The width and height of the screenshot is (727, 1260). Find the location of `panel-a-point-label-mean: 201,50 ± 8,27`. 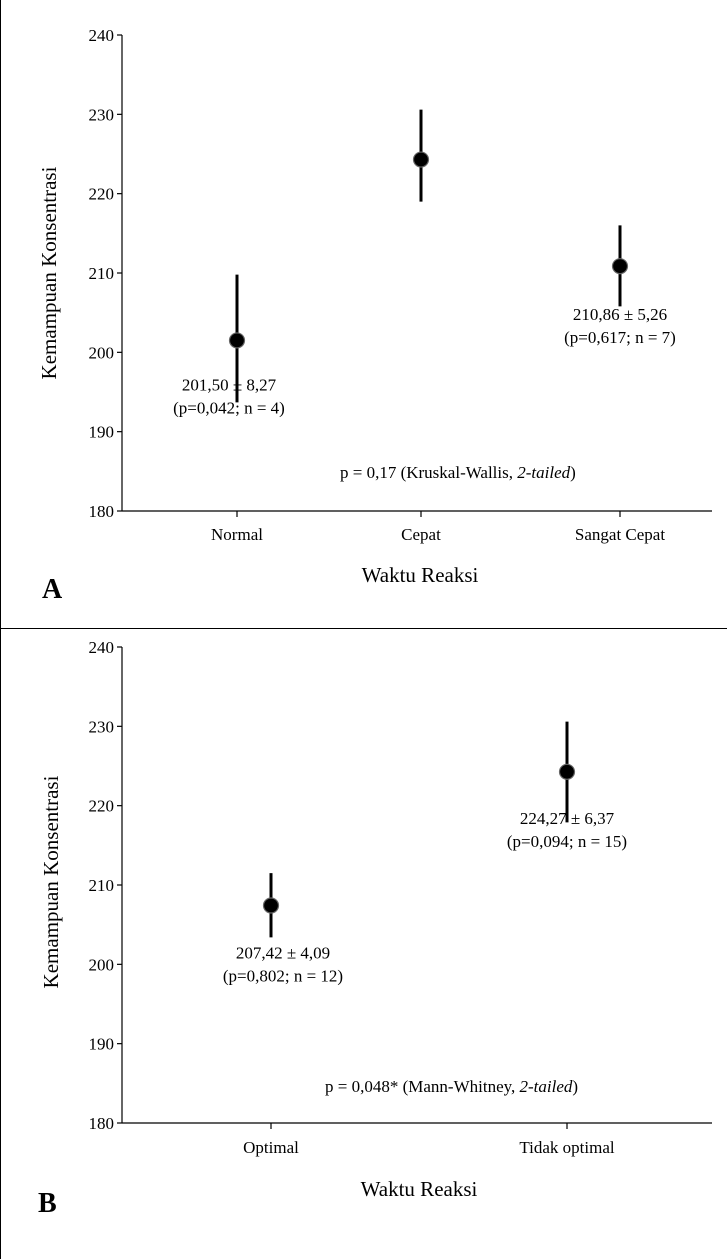

panel-a-point-label-mean: 201,50 ± 8,27 is located at coordinates (229, 384).